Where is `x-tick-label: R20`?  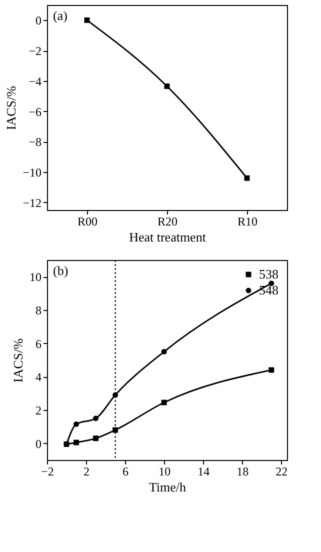
x-tick-label: R20 is located at coordinates (167, 221).